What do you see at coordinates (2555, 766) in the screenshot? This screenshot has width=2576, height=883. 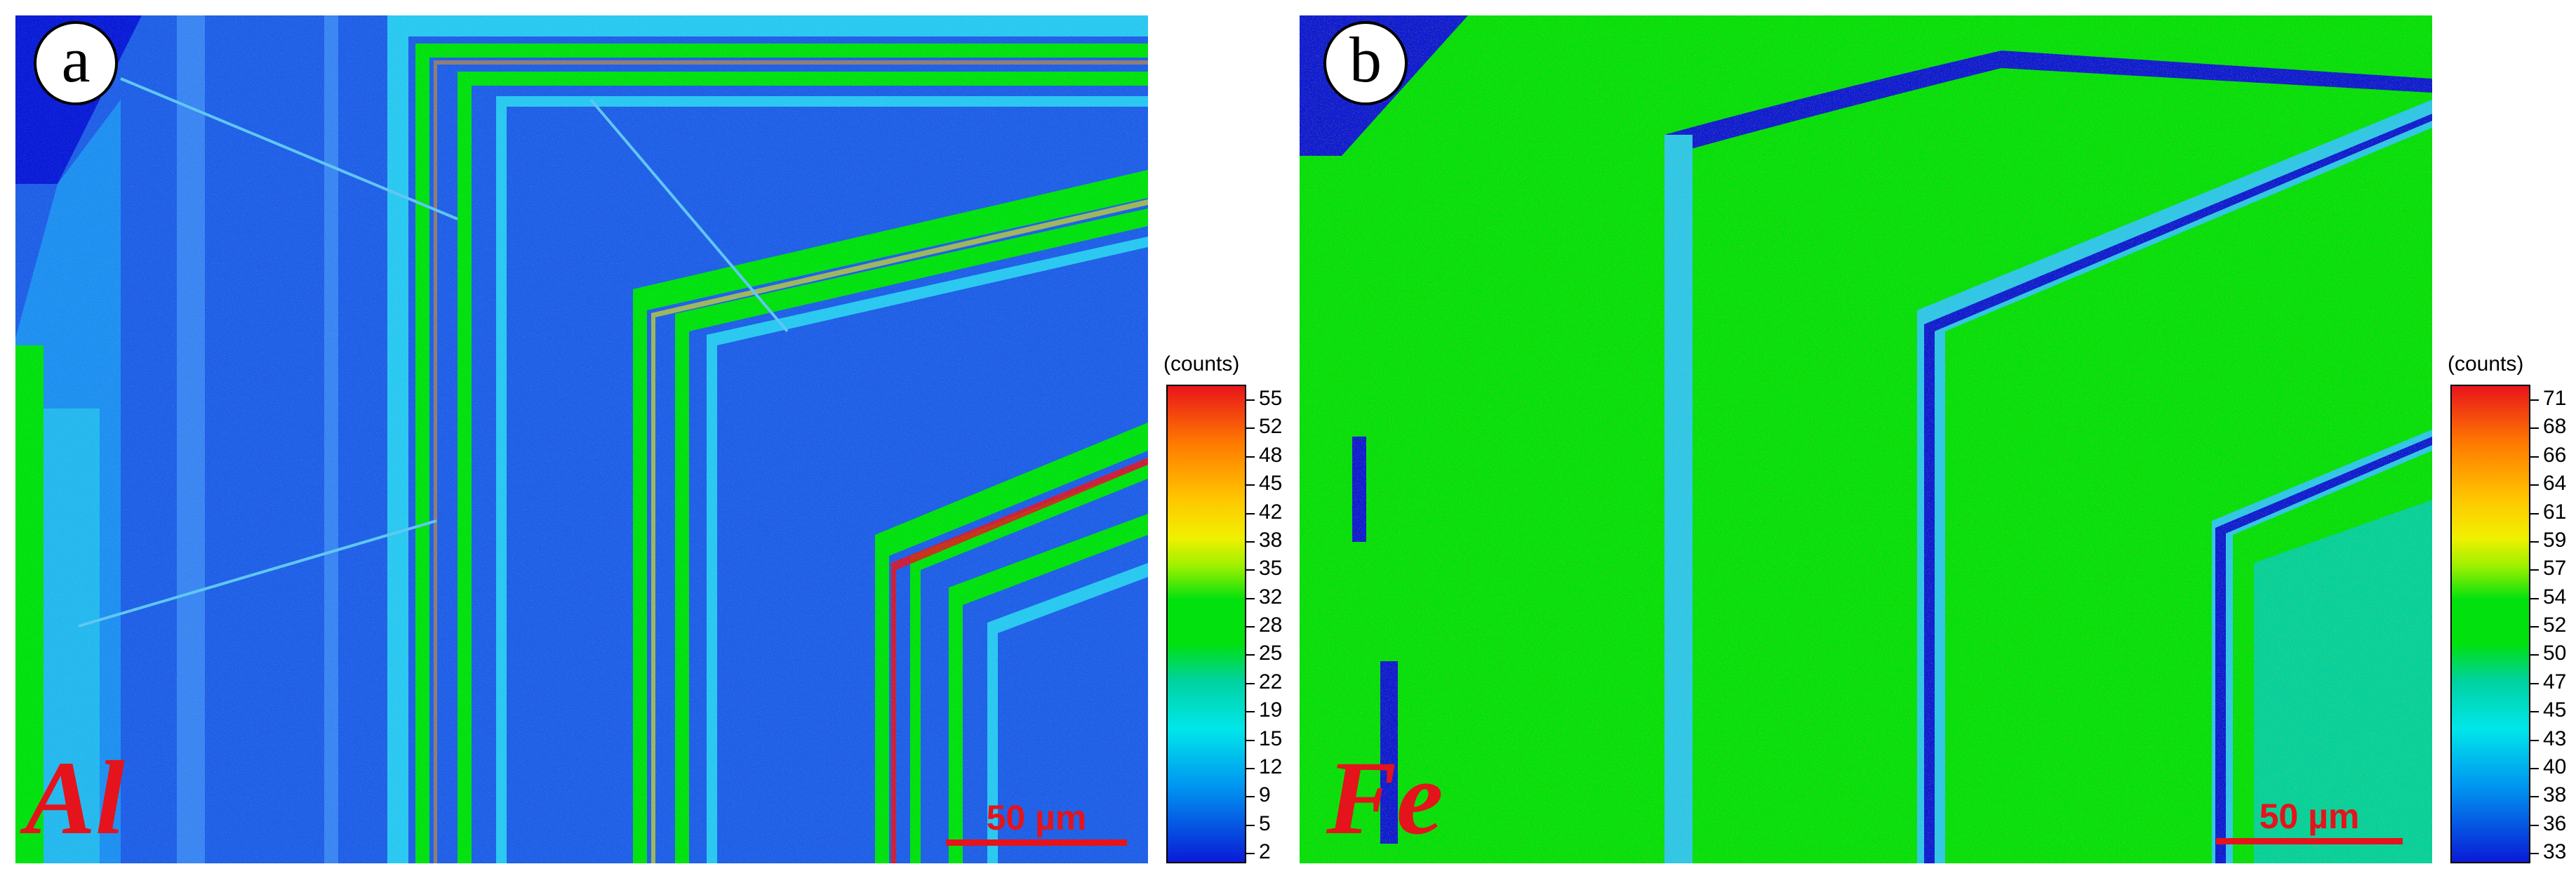 I see `panel-b-colorbar-tick-label: 40` at bounding box center [2555, 766].